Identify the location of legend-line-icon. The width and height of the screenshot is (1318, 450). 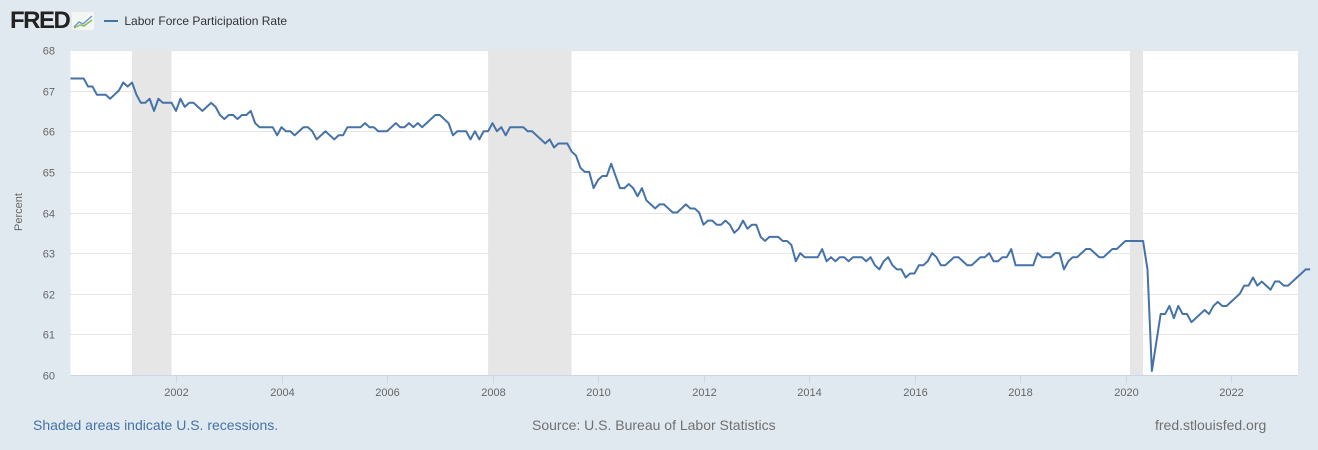
(111, 21).